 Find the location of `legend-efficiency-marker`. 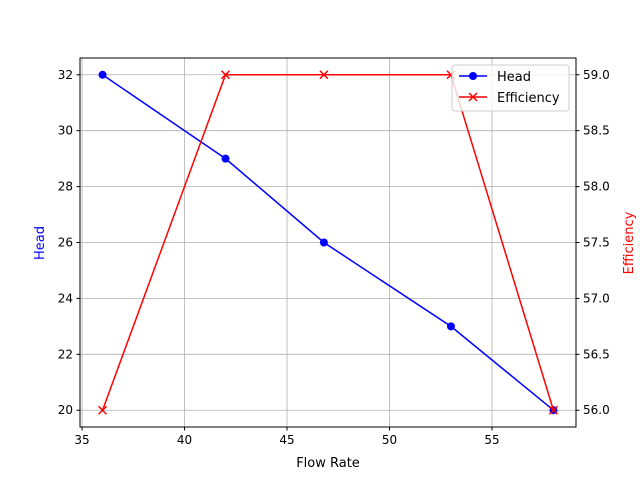

legend-efficiency-marker is located at coordinates (473, 97).